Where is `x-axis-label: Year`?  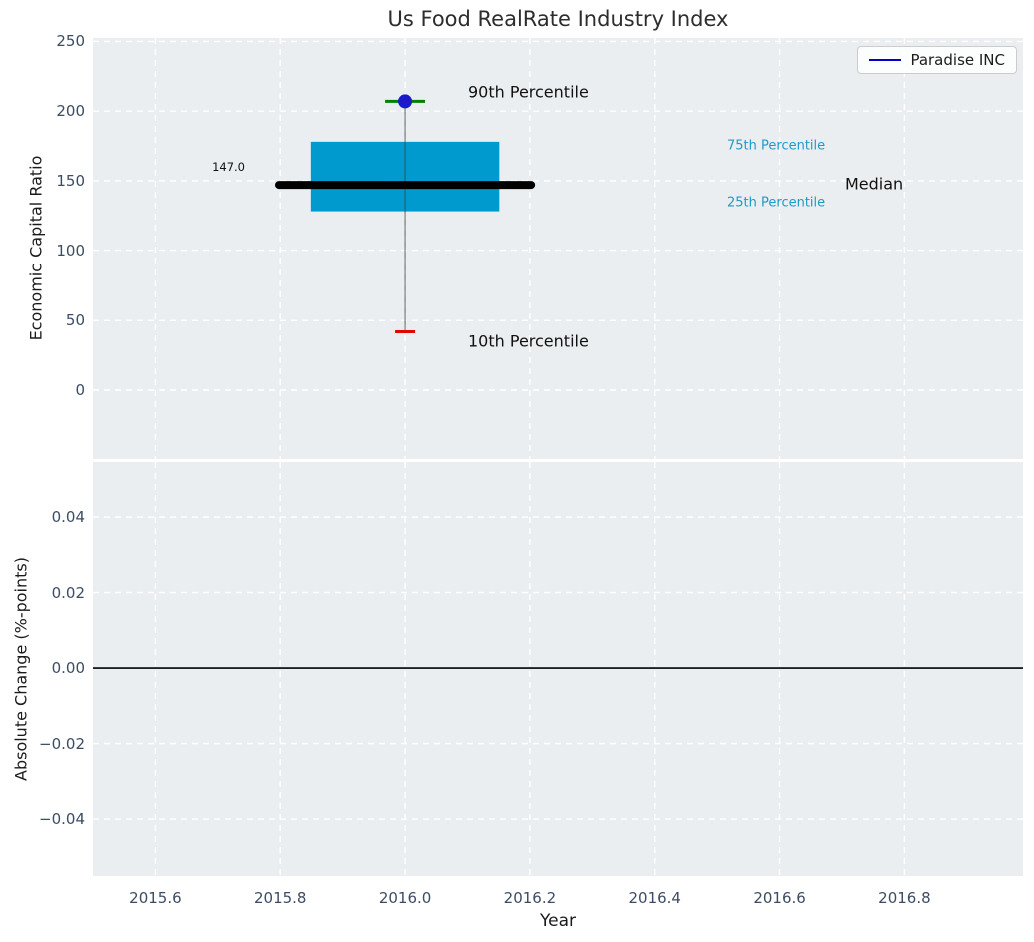
x-axis-label: Year is located at coordinates (558, 921).